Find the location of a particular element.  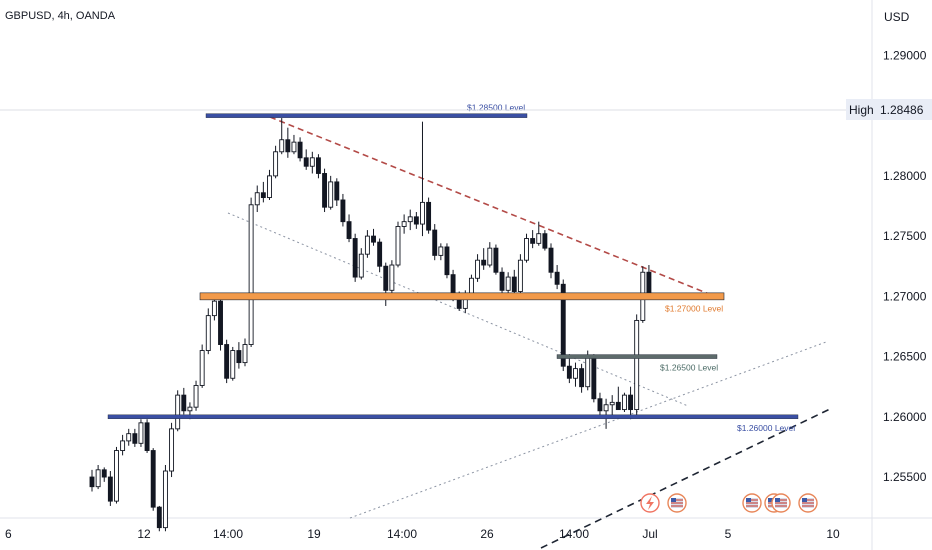

ascending-support-dashed-line is located at coordinates (685, 478).